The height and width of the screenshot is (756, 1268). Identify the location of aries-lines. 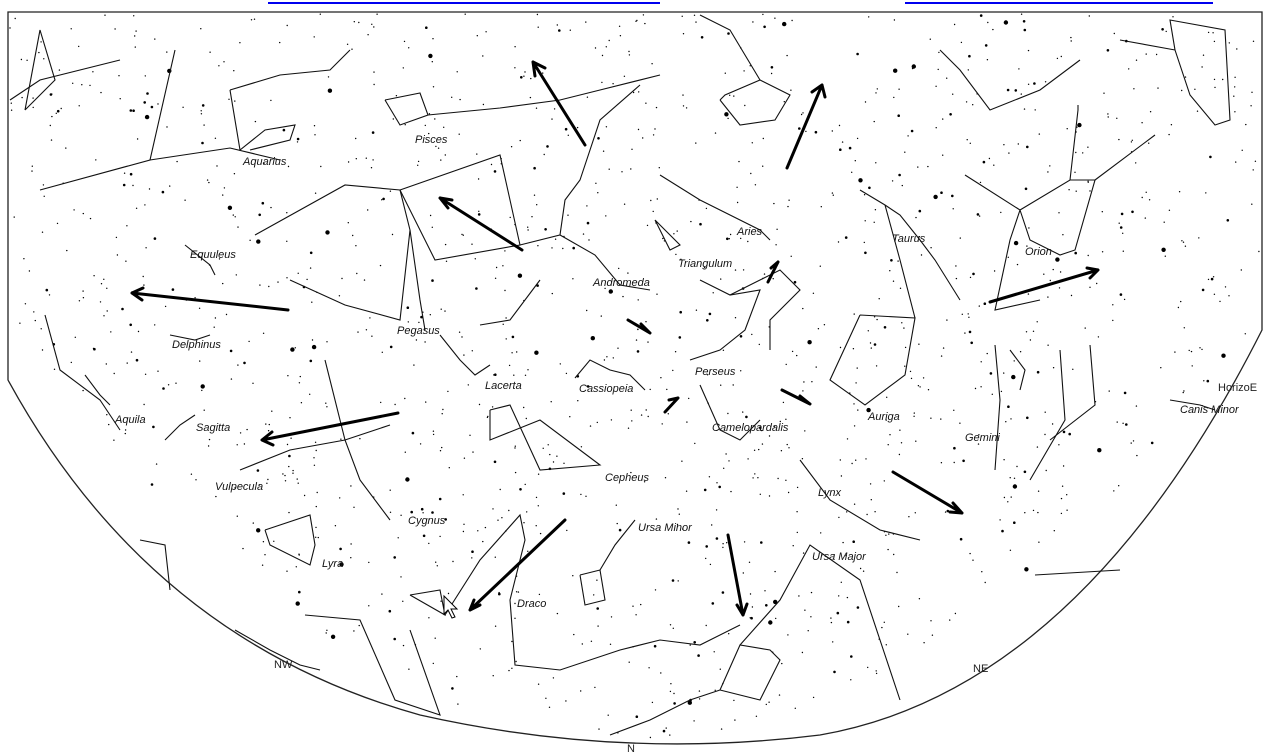
(715, 207).